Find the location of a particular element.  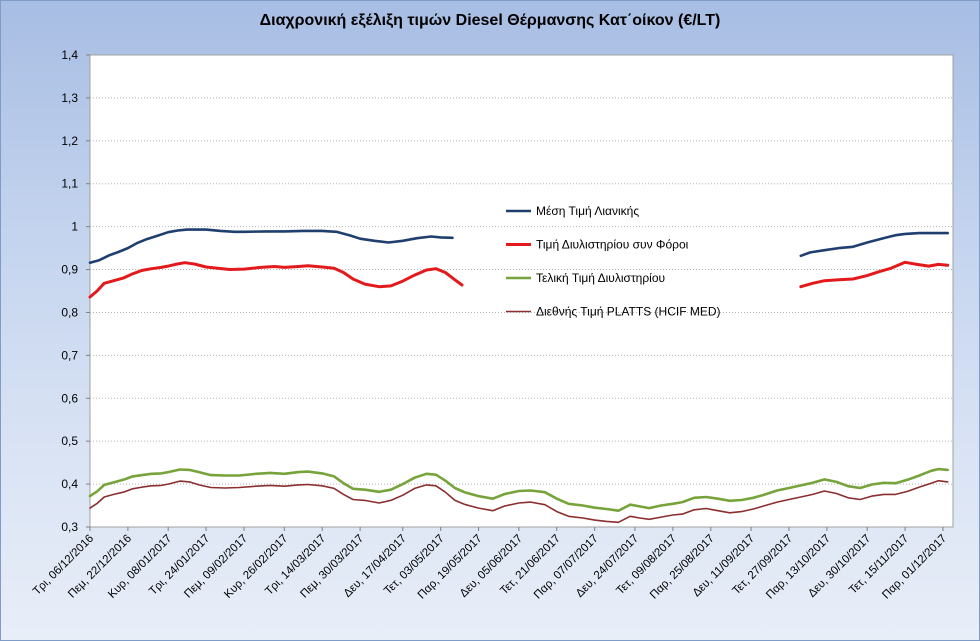

y-tick-label: 0,8 is located at coordinates (69, 312).